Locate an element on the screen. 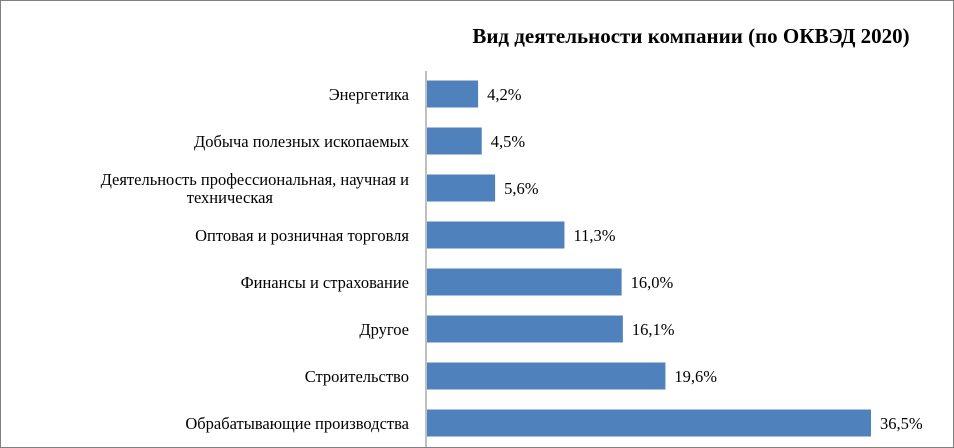 The width and height of the screenshot is (954, 448). data-label: 19,6% is located at coordinates (695, 376).